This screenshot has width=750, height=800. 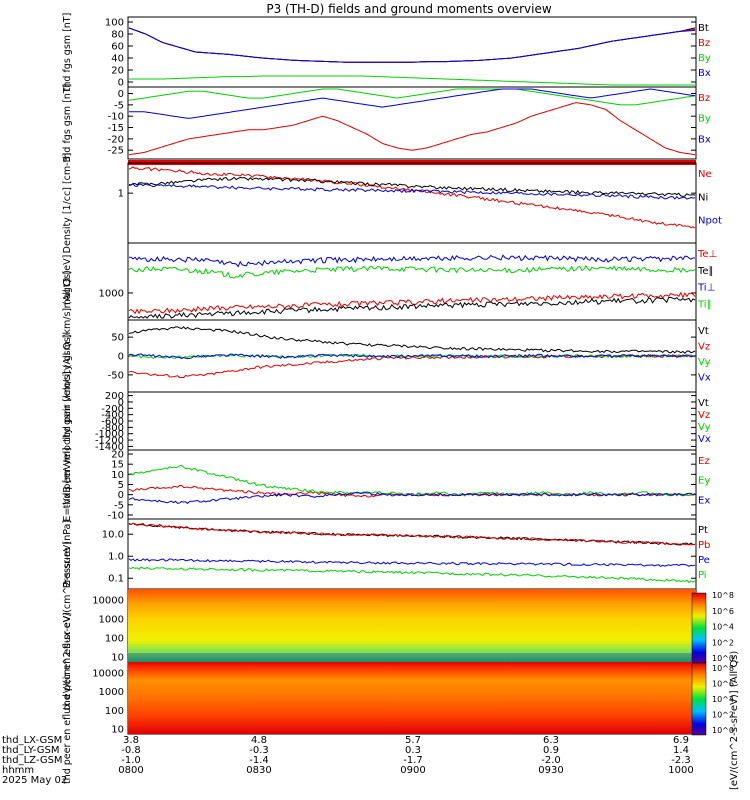 I want to click on series-line-bx, so click(x=412, y=45).